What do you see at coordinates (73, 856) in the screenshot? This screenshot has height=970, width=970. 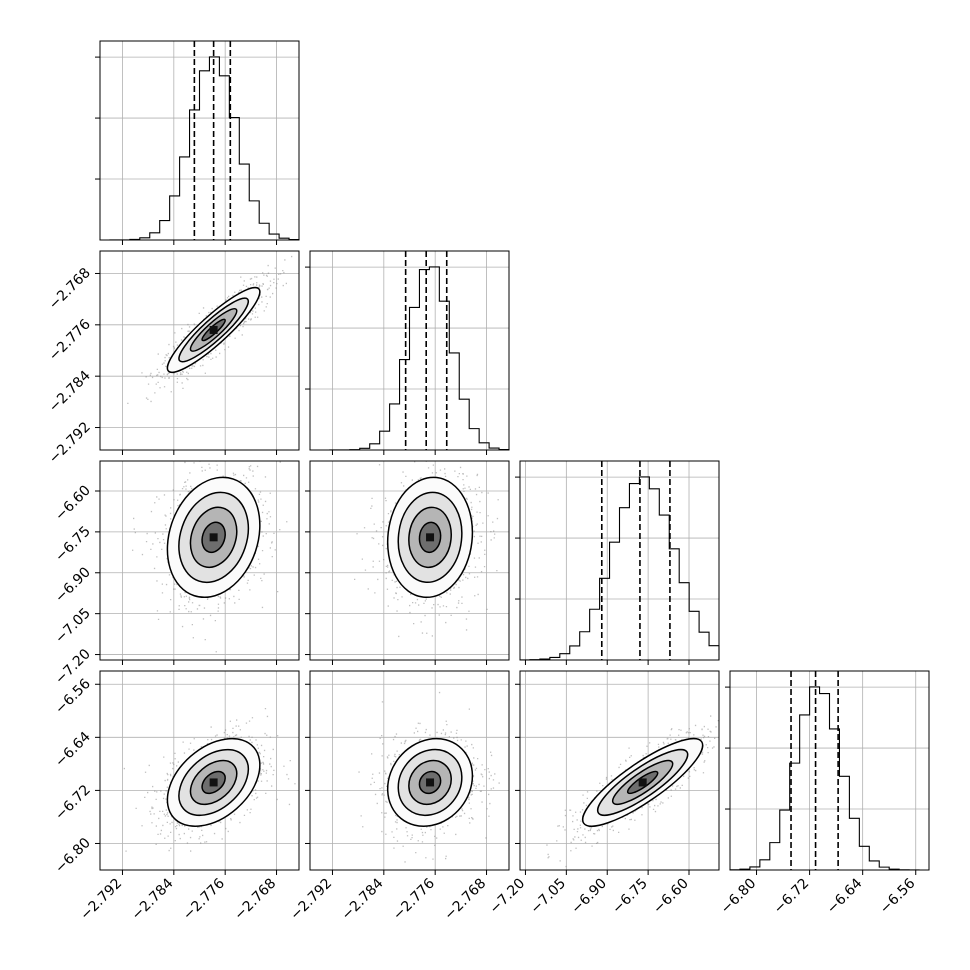 I see `y-tick-label: −6.80` at bounding box center [73, 856].